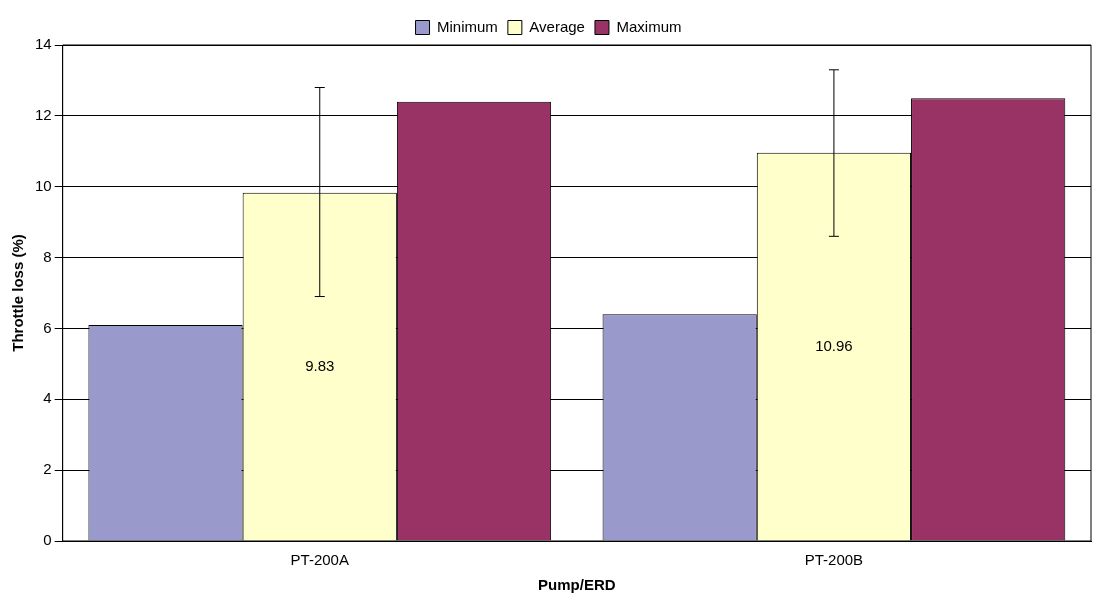 The width and height of the screenshot is (1105, 603). Describe the element at coordinates (47, 540) in the screenshot. I see `y-tick-label: 0` at that location.